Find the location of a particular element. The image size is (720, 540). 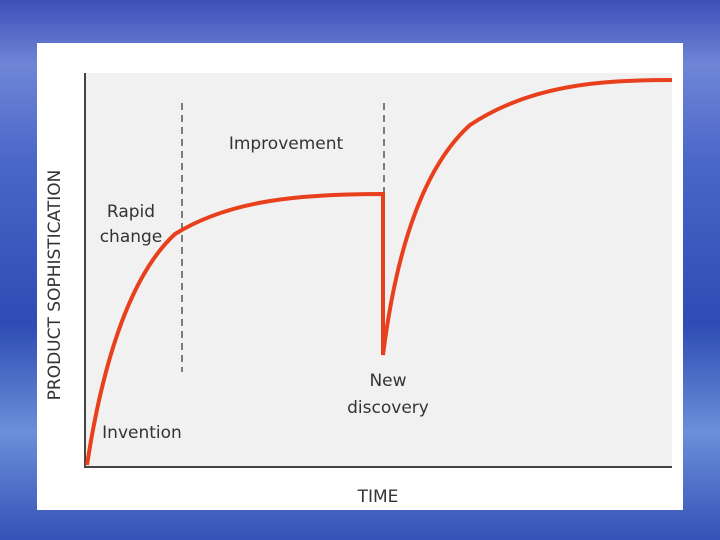

y-axis-label: PRODUCT SOPHISTICATION is located at coordinates (55, 285).